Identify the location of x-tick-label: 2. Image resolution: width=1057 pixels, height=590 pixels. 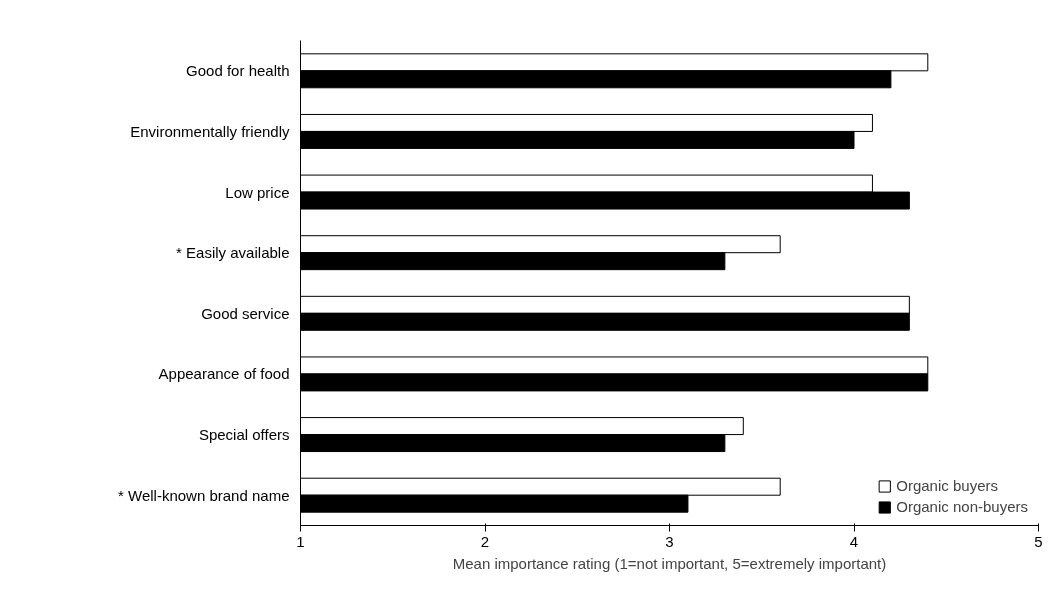
(485, 541).